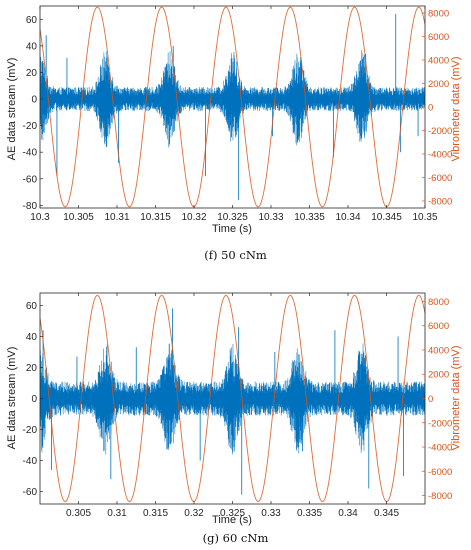 The image size is (471, 550). I want to click on x-tick-label: 10.305, so click(78, 217).